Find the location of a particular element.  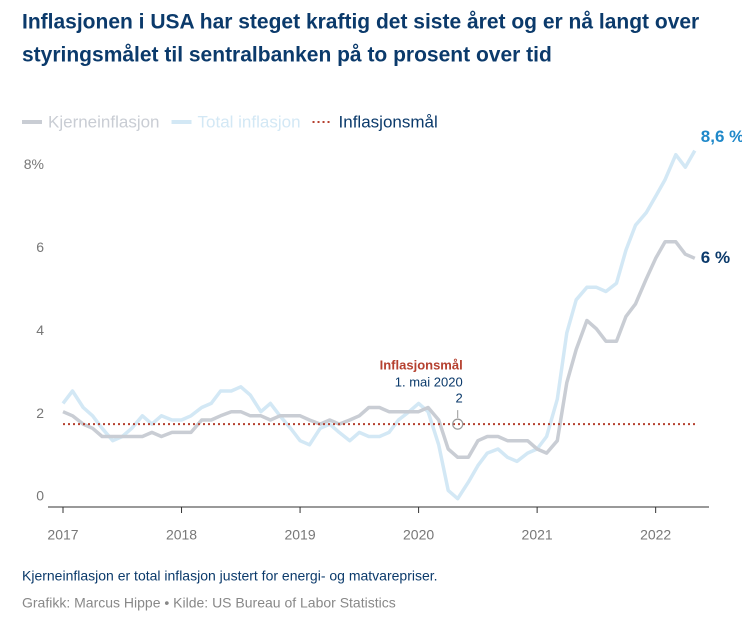

x-tick-label: 2019 is located at coordinates (299, 535).